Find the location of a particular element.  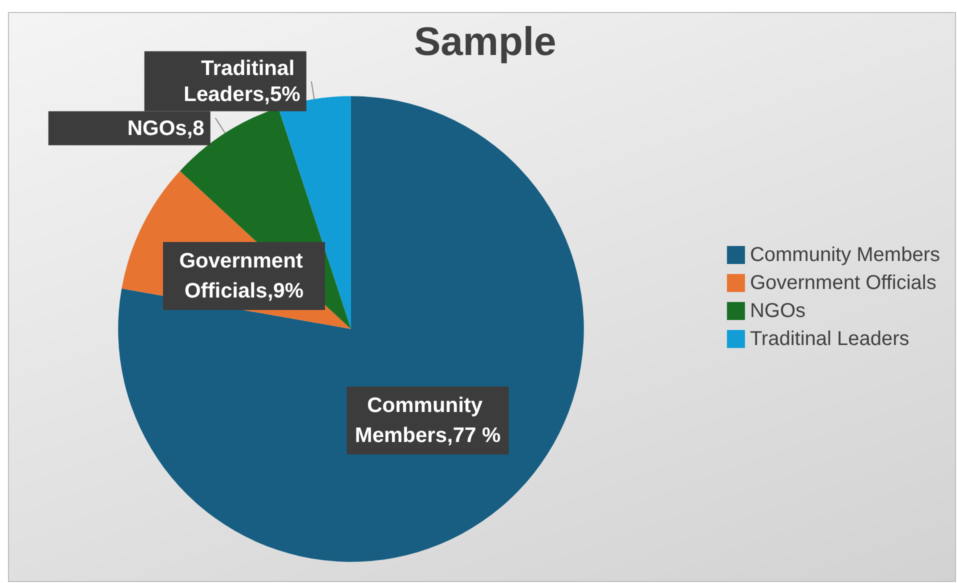

legend-label: Community Members is located at coordinates (845, 255).